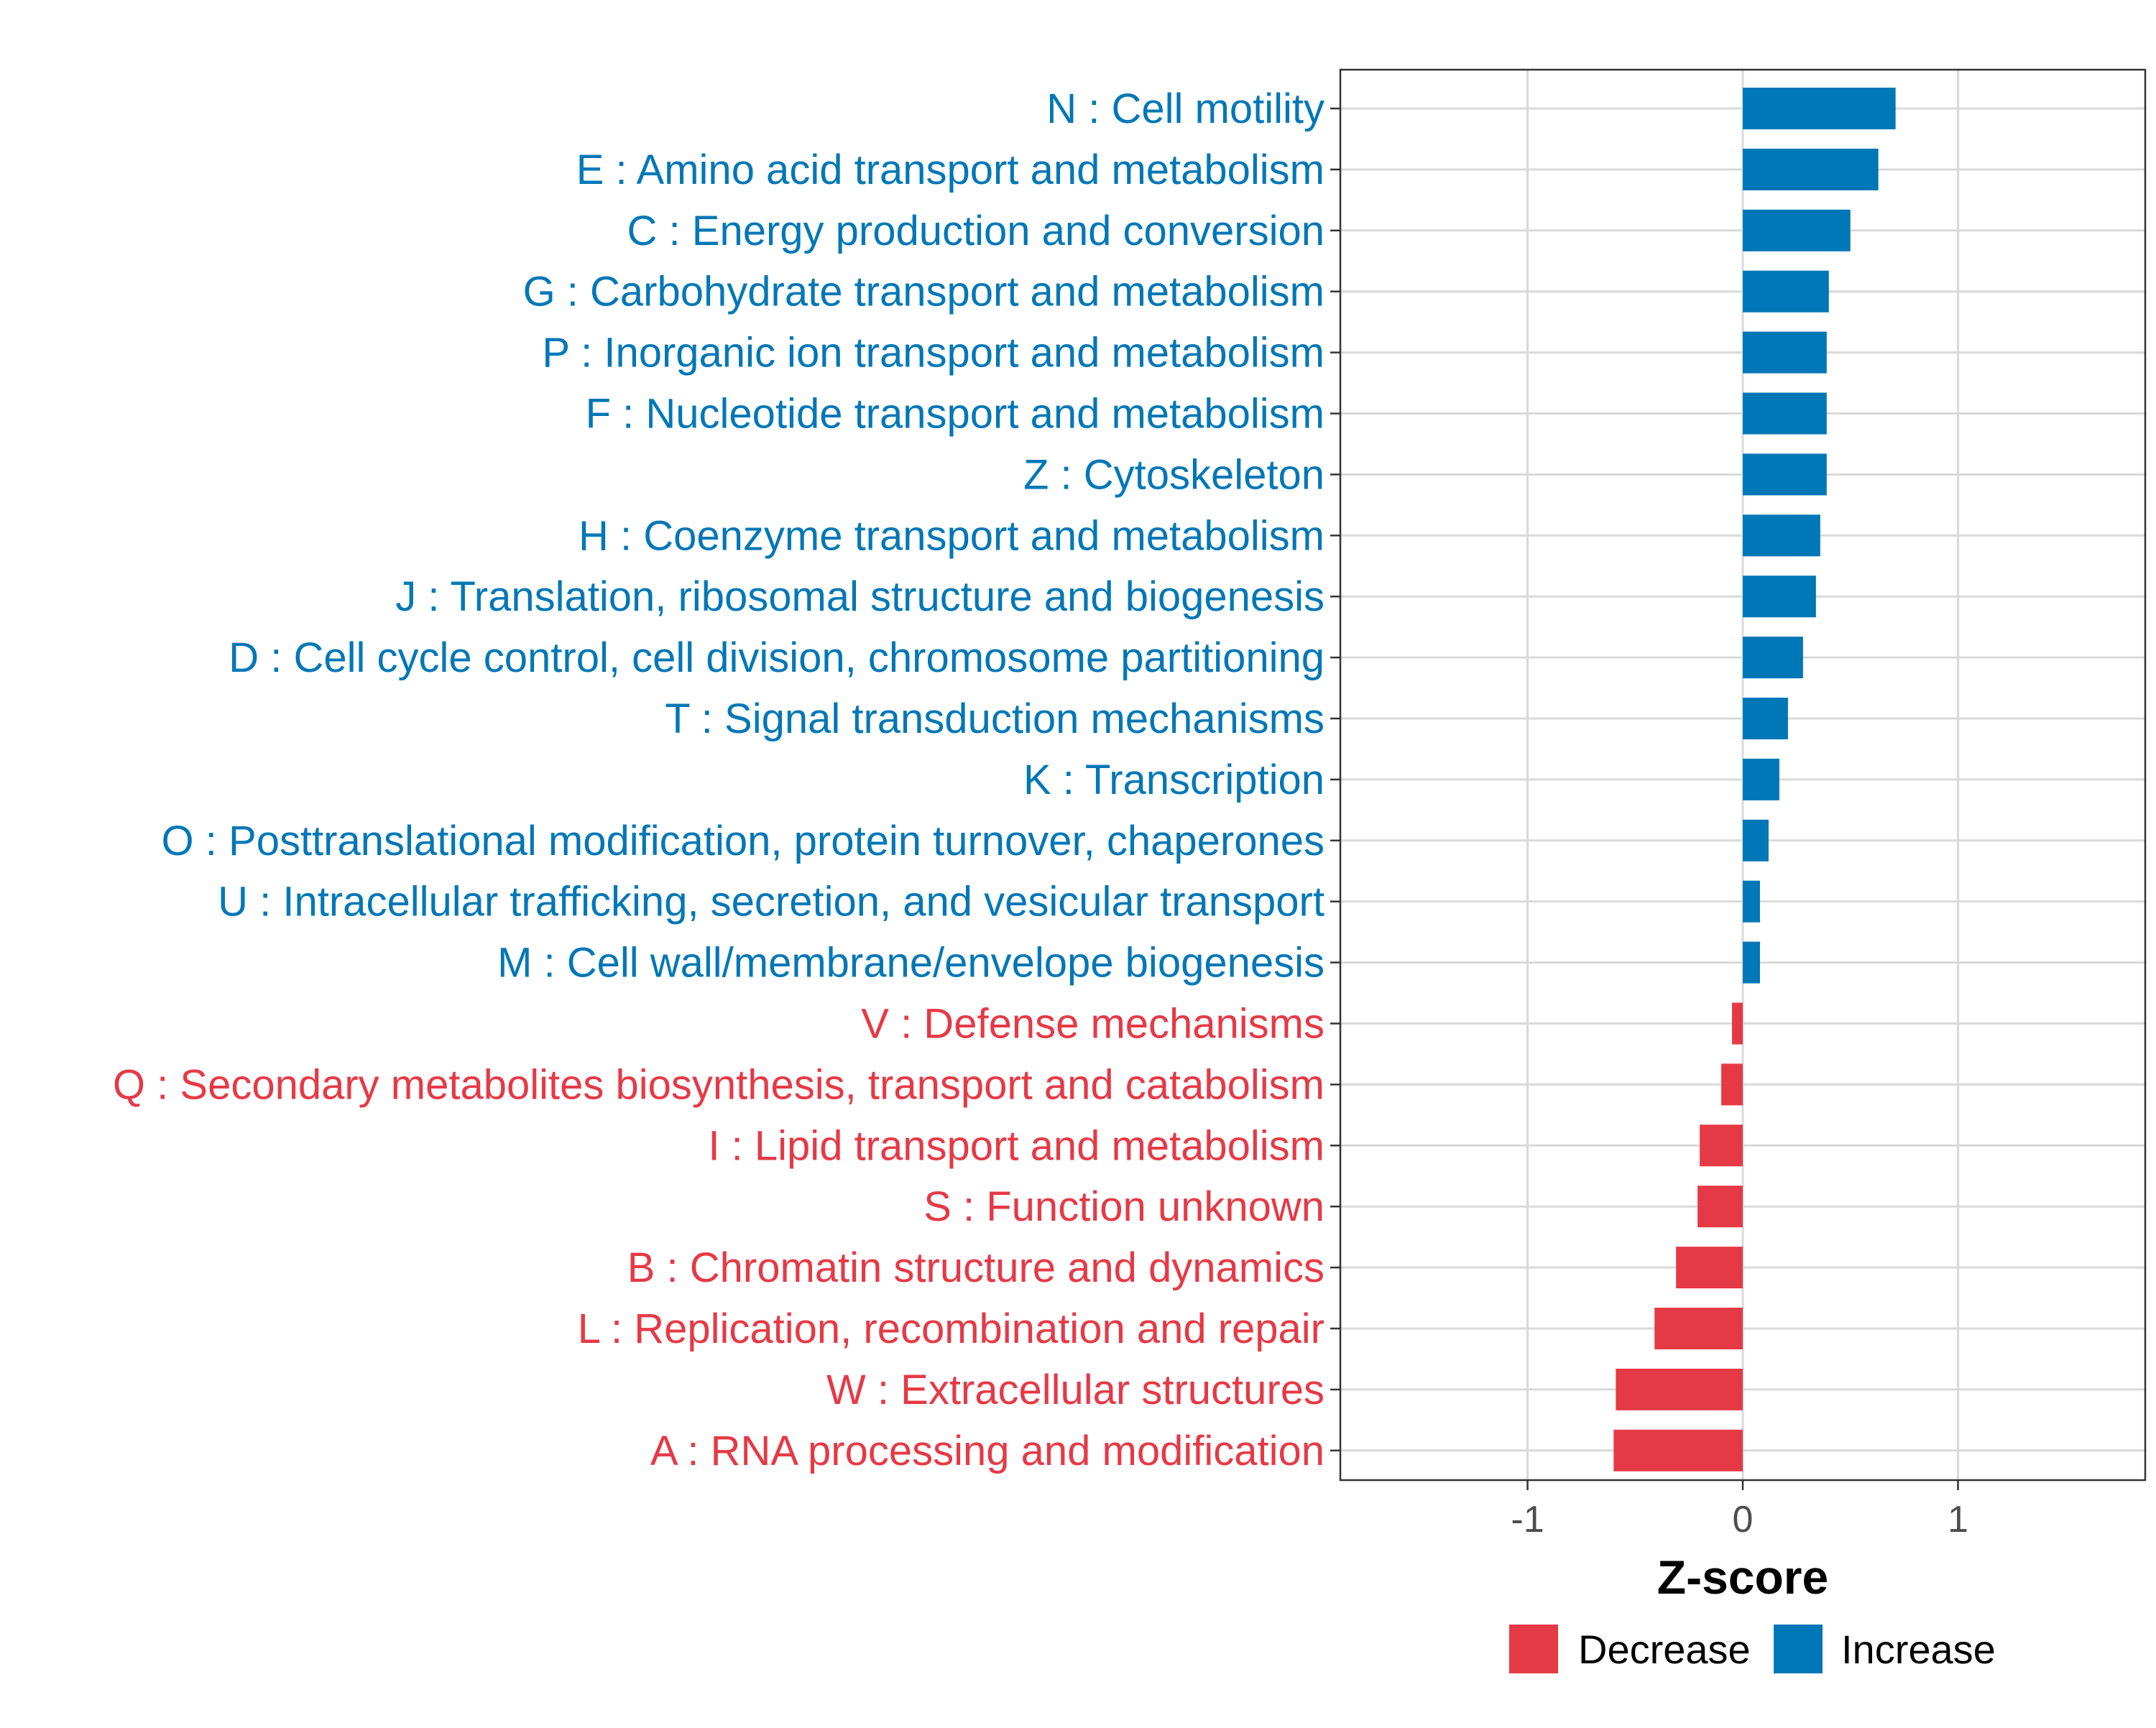 The width and height of the screenshot is (2156, 1728). What do you see at coordinates (951, 170) in the screenshot?
I see `category-label: E : Amino acid transport and metabolism` at bounding box center [951, 170].